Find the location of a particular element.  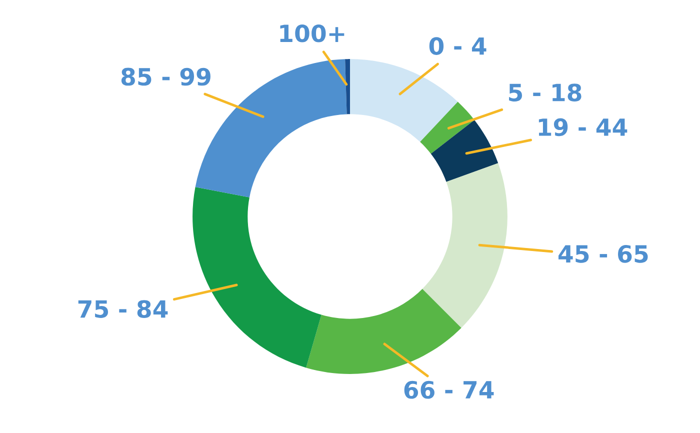

slice-label: 19 - 44 is located at coordinates (583, 127).